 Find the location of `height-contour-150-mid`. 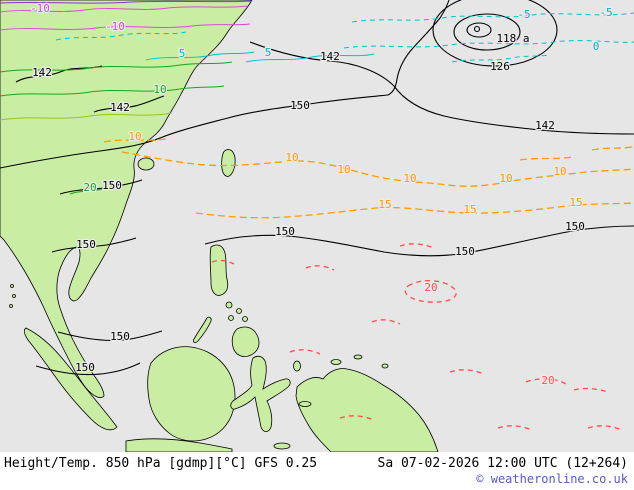

height-contour-150-mid is located at coordinates (419, 241).